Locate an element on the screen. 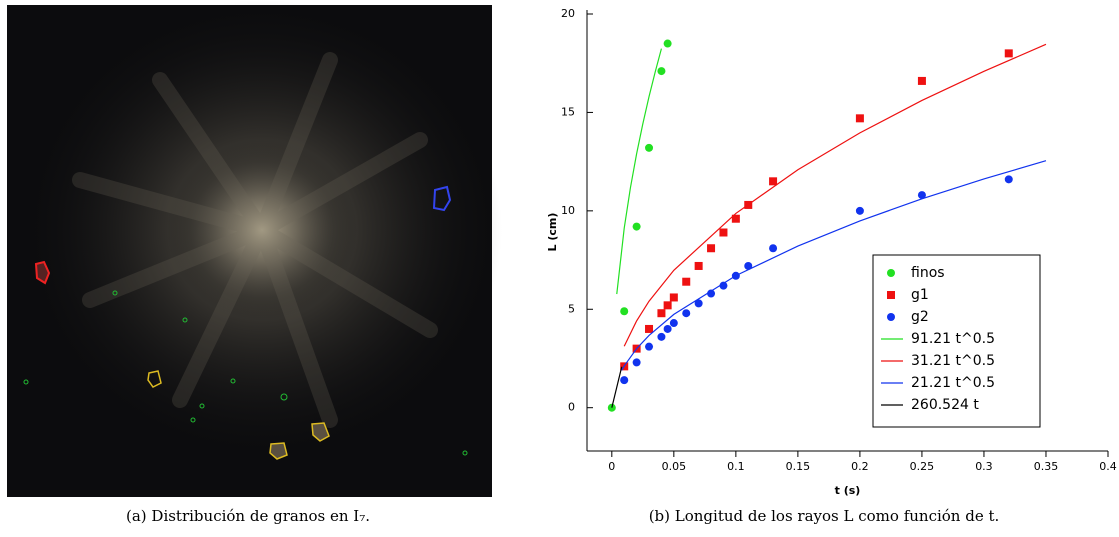 Image resolution: width=1119 pixels, height=537 pixels. x-tick-label: 0 is located at coordinates (611, 466).